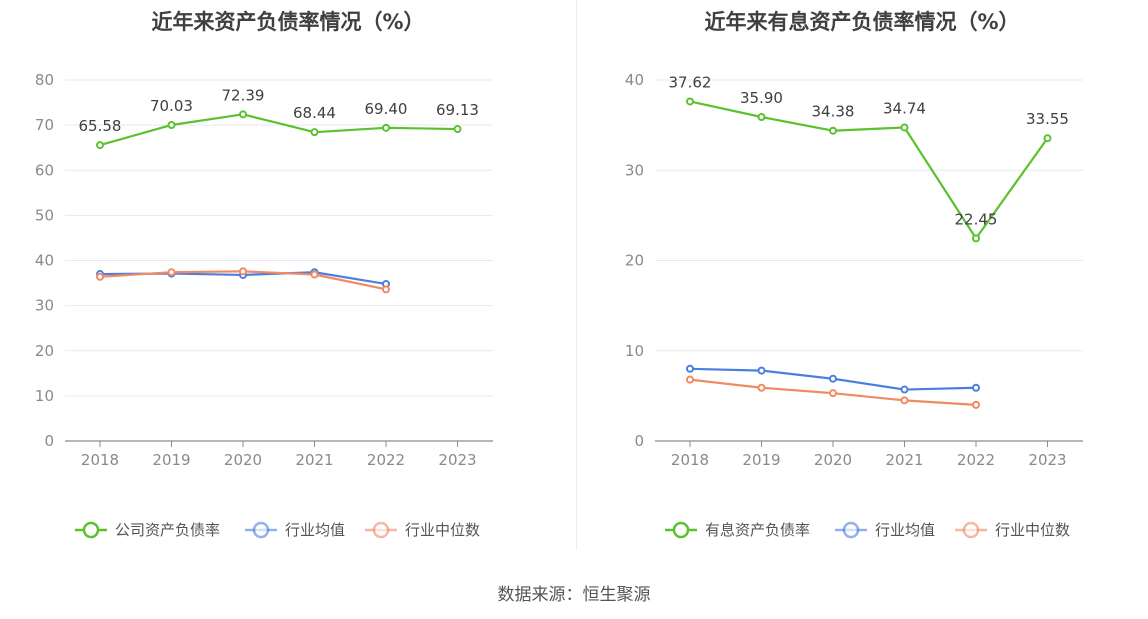 Image resolution: width=1148 pixels, height=619 pixels. Describe the element at coordinates (690, 460) in the screenshot. I see `right-x-tick-label: 2018` at that location.